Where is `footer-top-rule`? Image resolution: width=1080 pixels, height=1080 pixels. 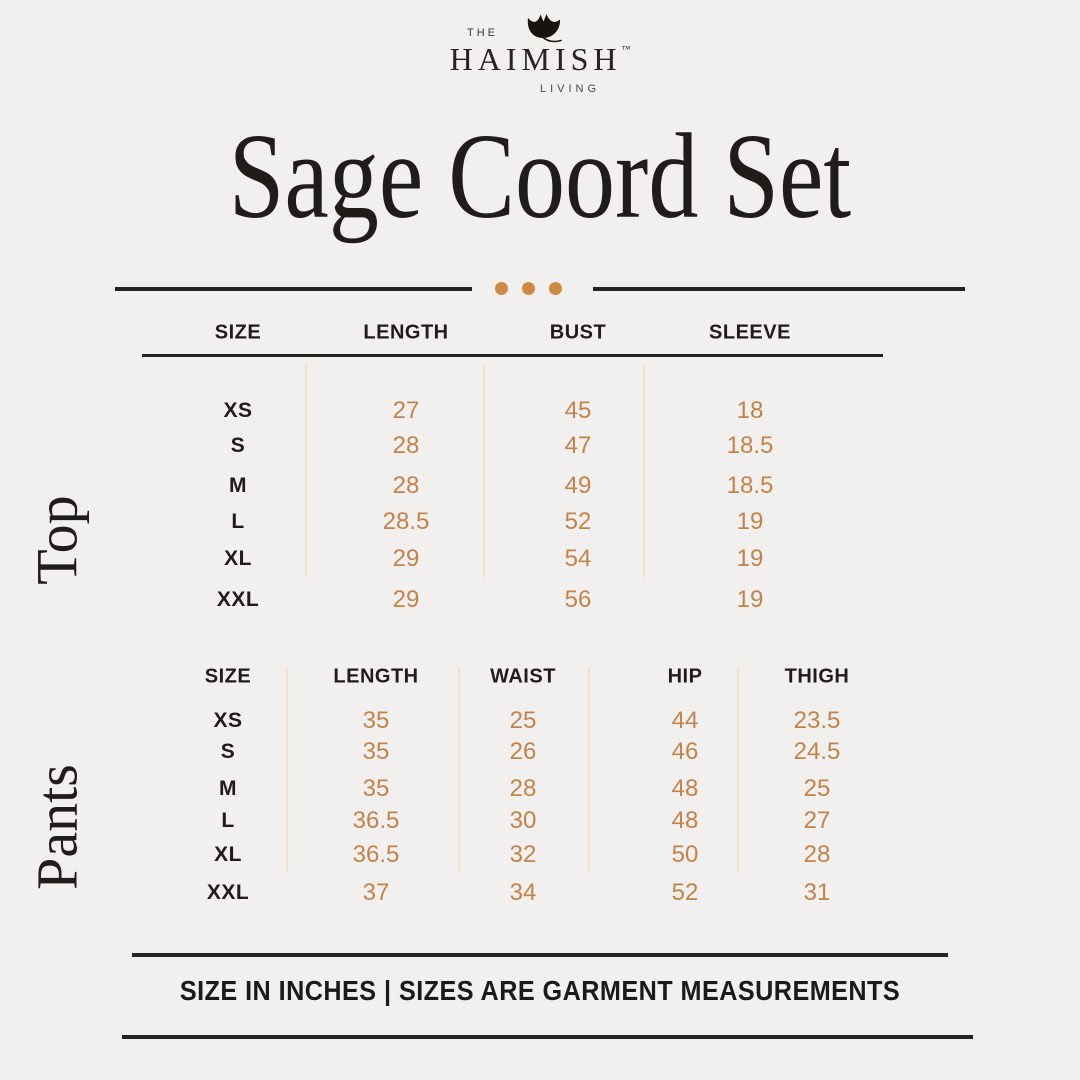 footer-top-rule is located at coordinates (540, 955).